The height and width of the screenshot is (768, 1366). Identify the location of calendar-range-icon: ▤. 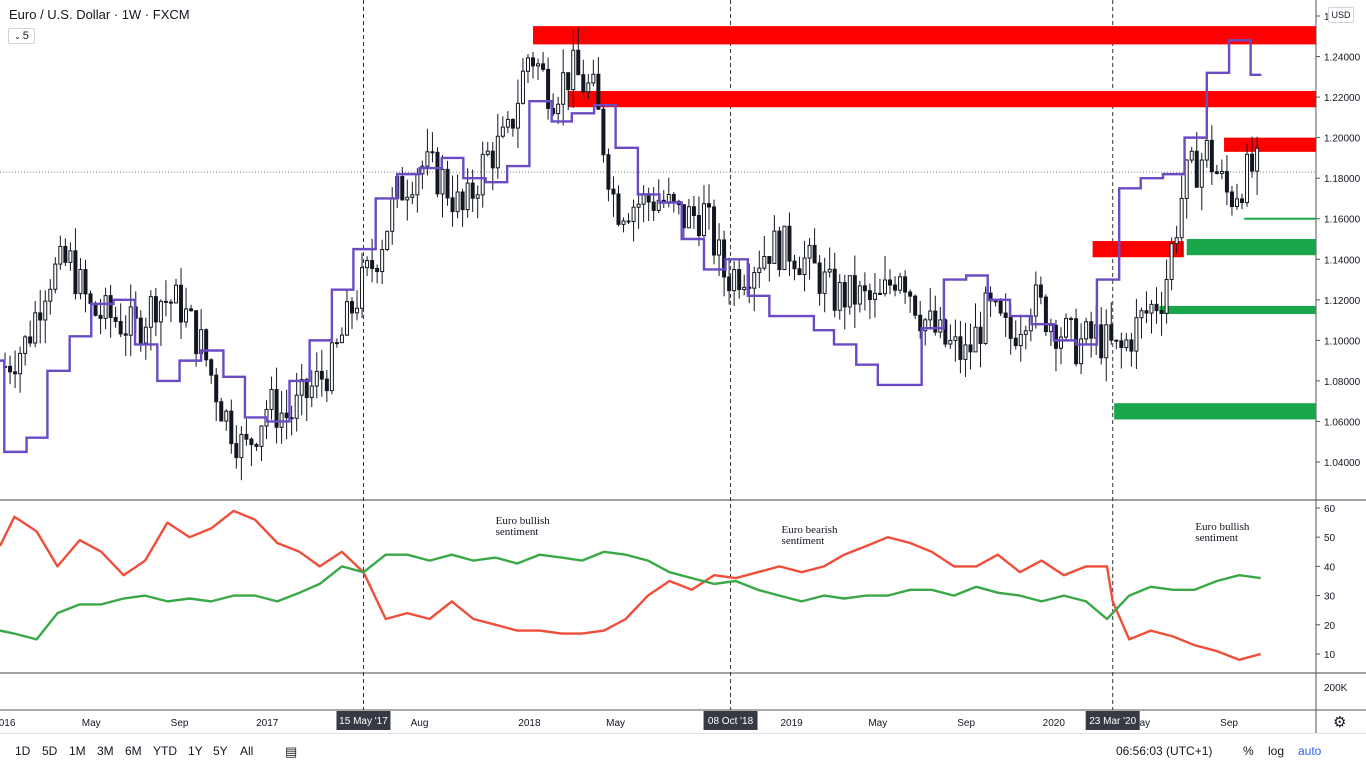
(291, 751).